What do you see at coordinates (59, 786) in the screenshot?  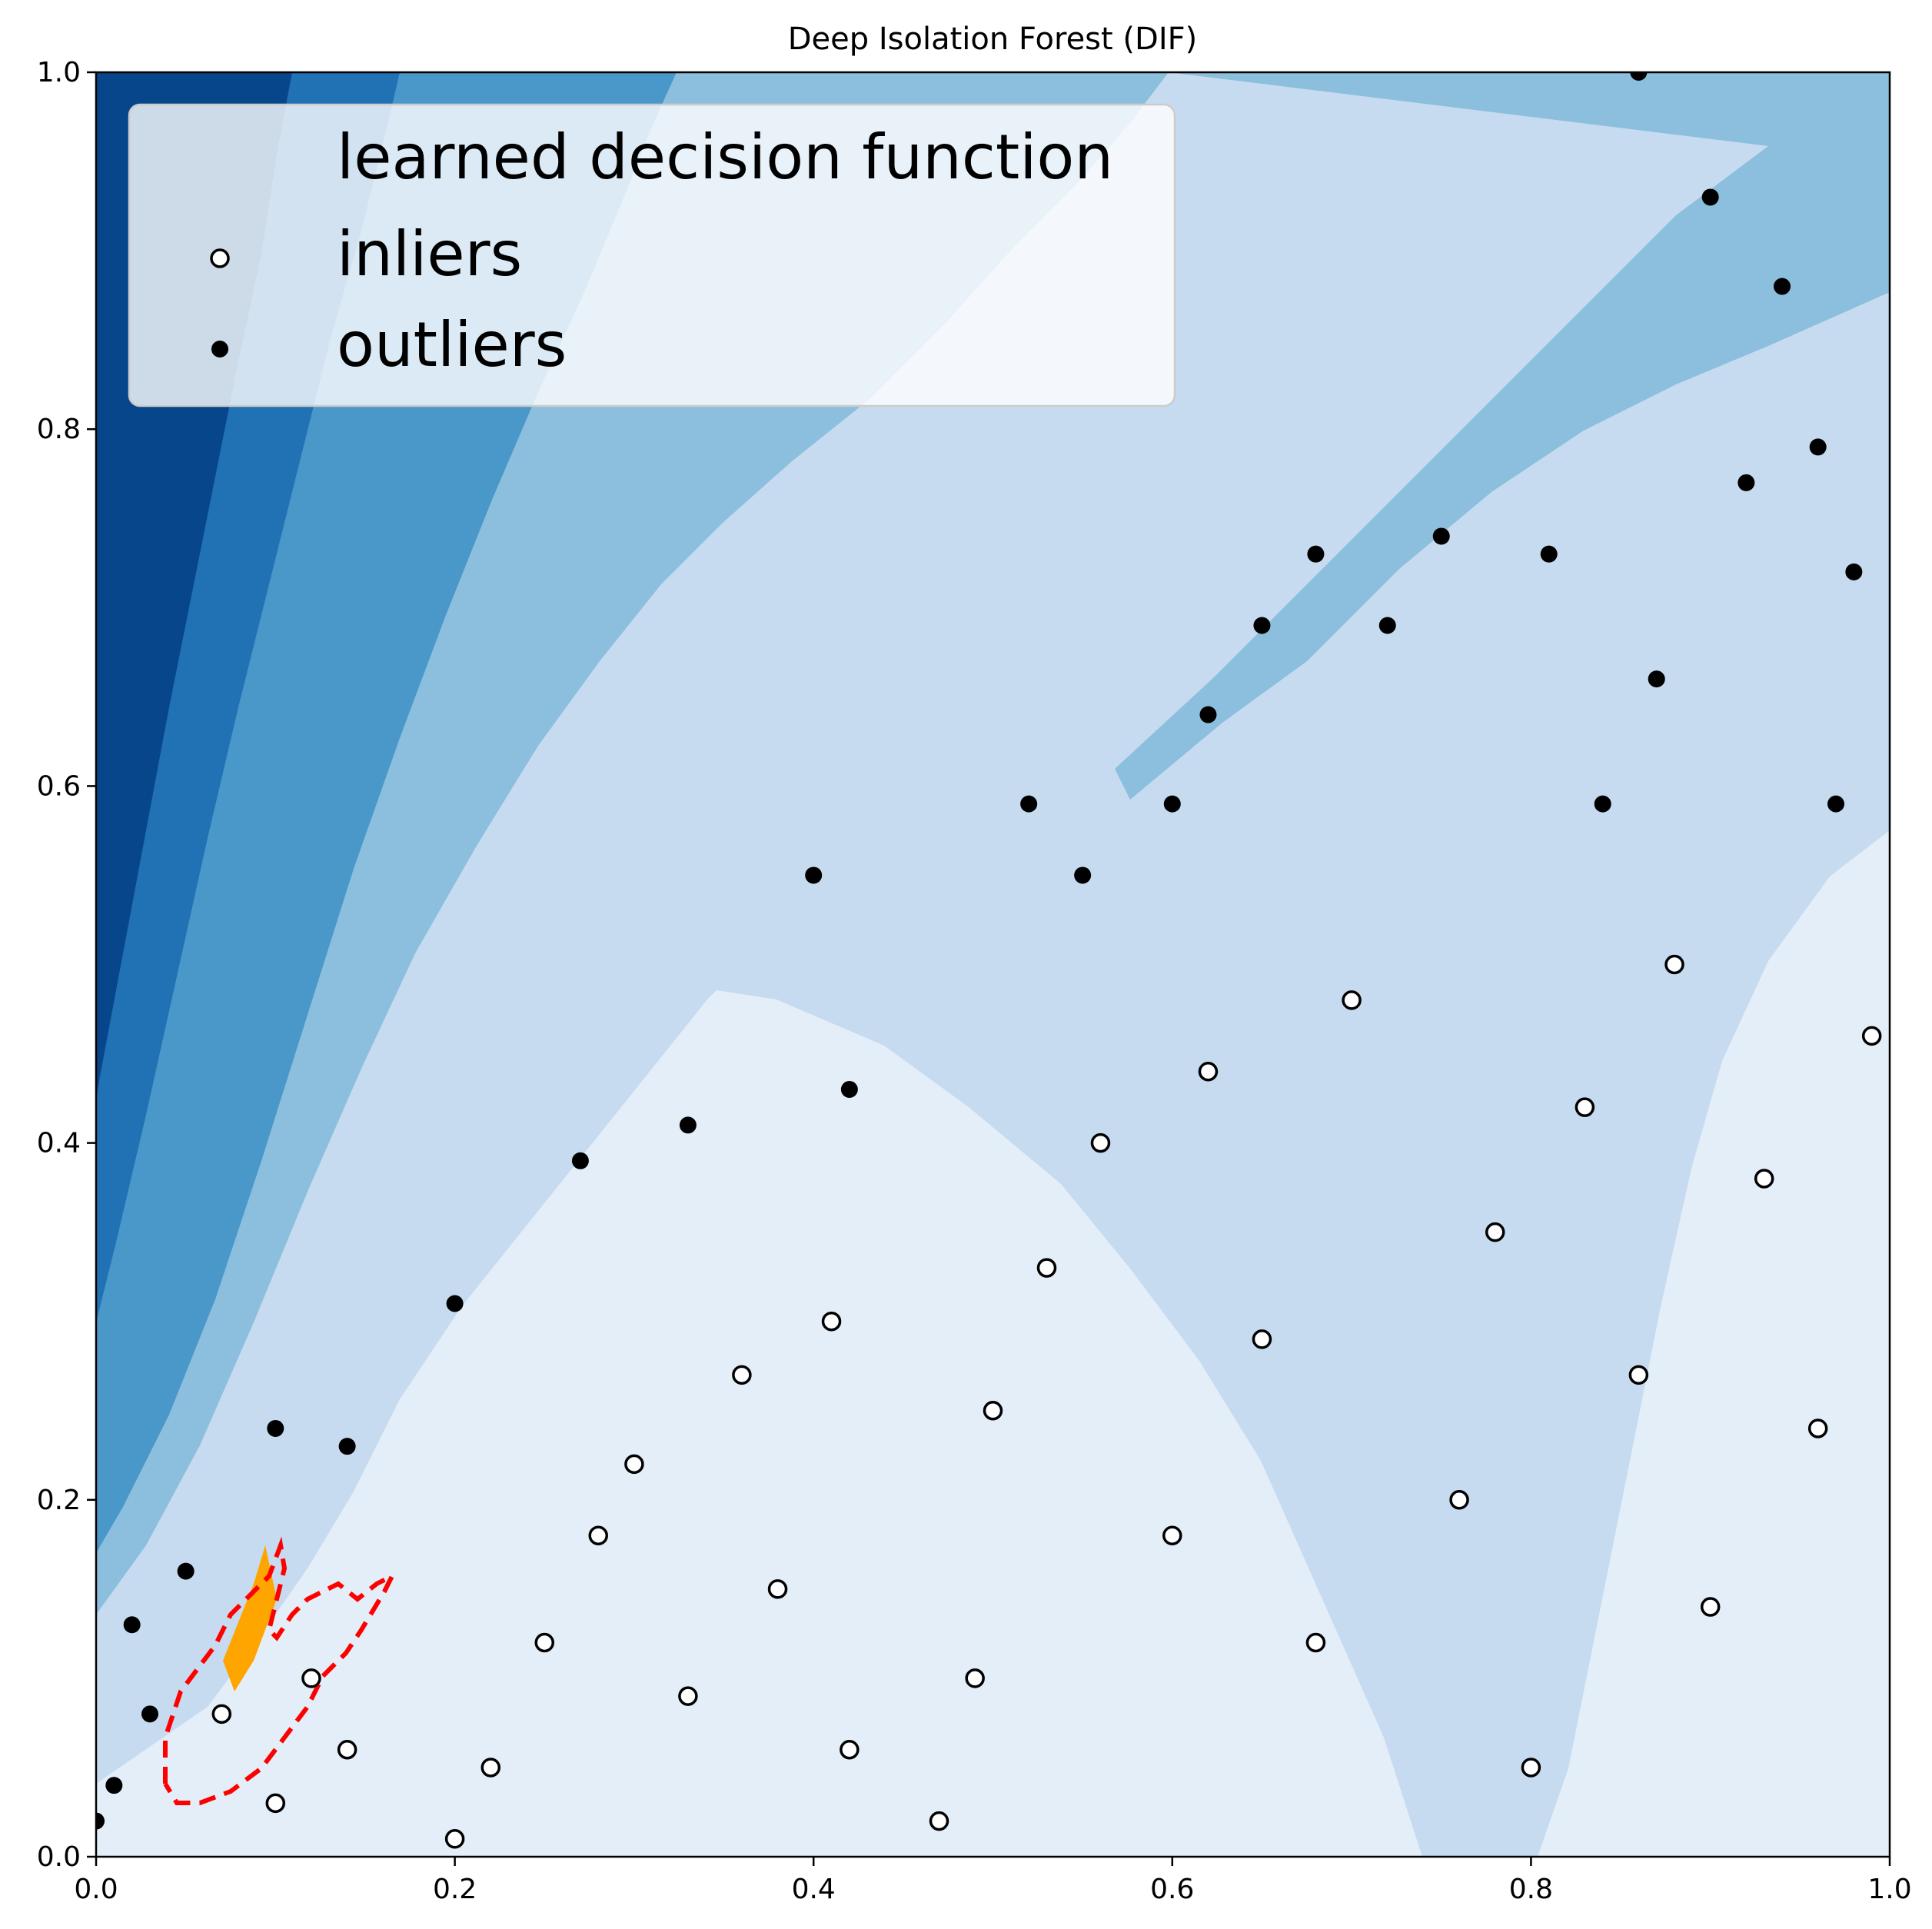 I see `y-tick-label-3: 0.6` at bounding box center [59, 786].